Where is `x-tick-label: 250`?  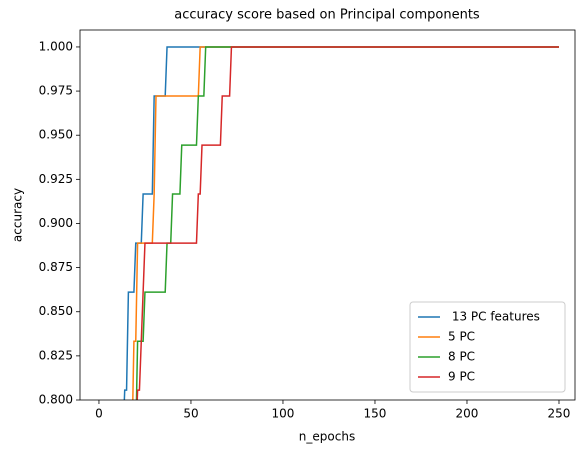 x-tick-label: 250 is located at coordinates (559, 414).